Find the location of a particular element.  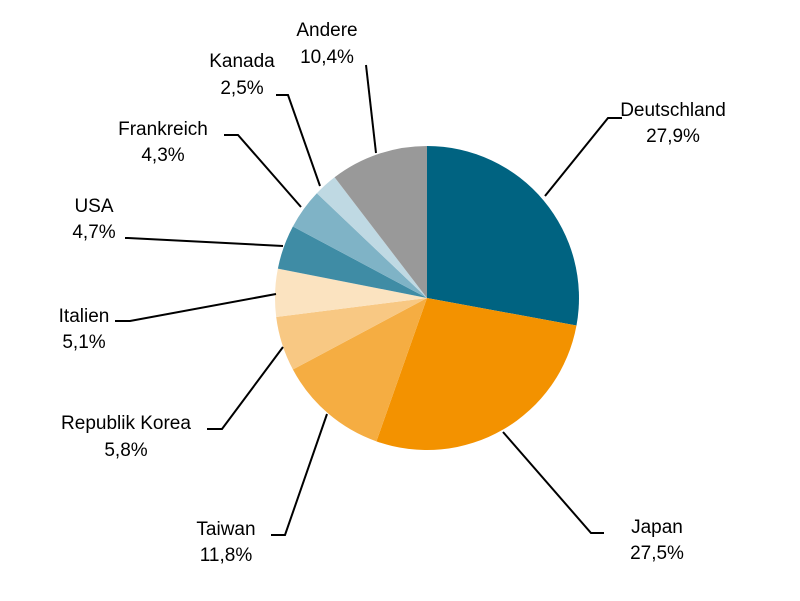

label-usa-value: 4,7% is located at coordinates (93, 232).